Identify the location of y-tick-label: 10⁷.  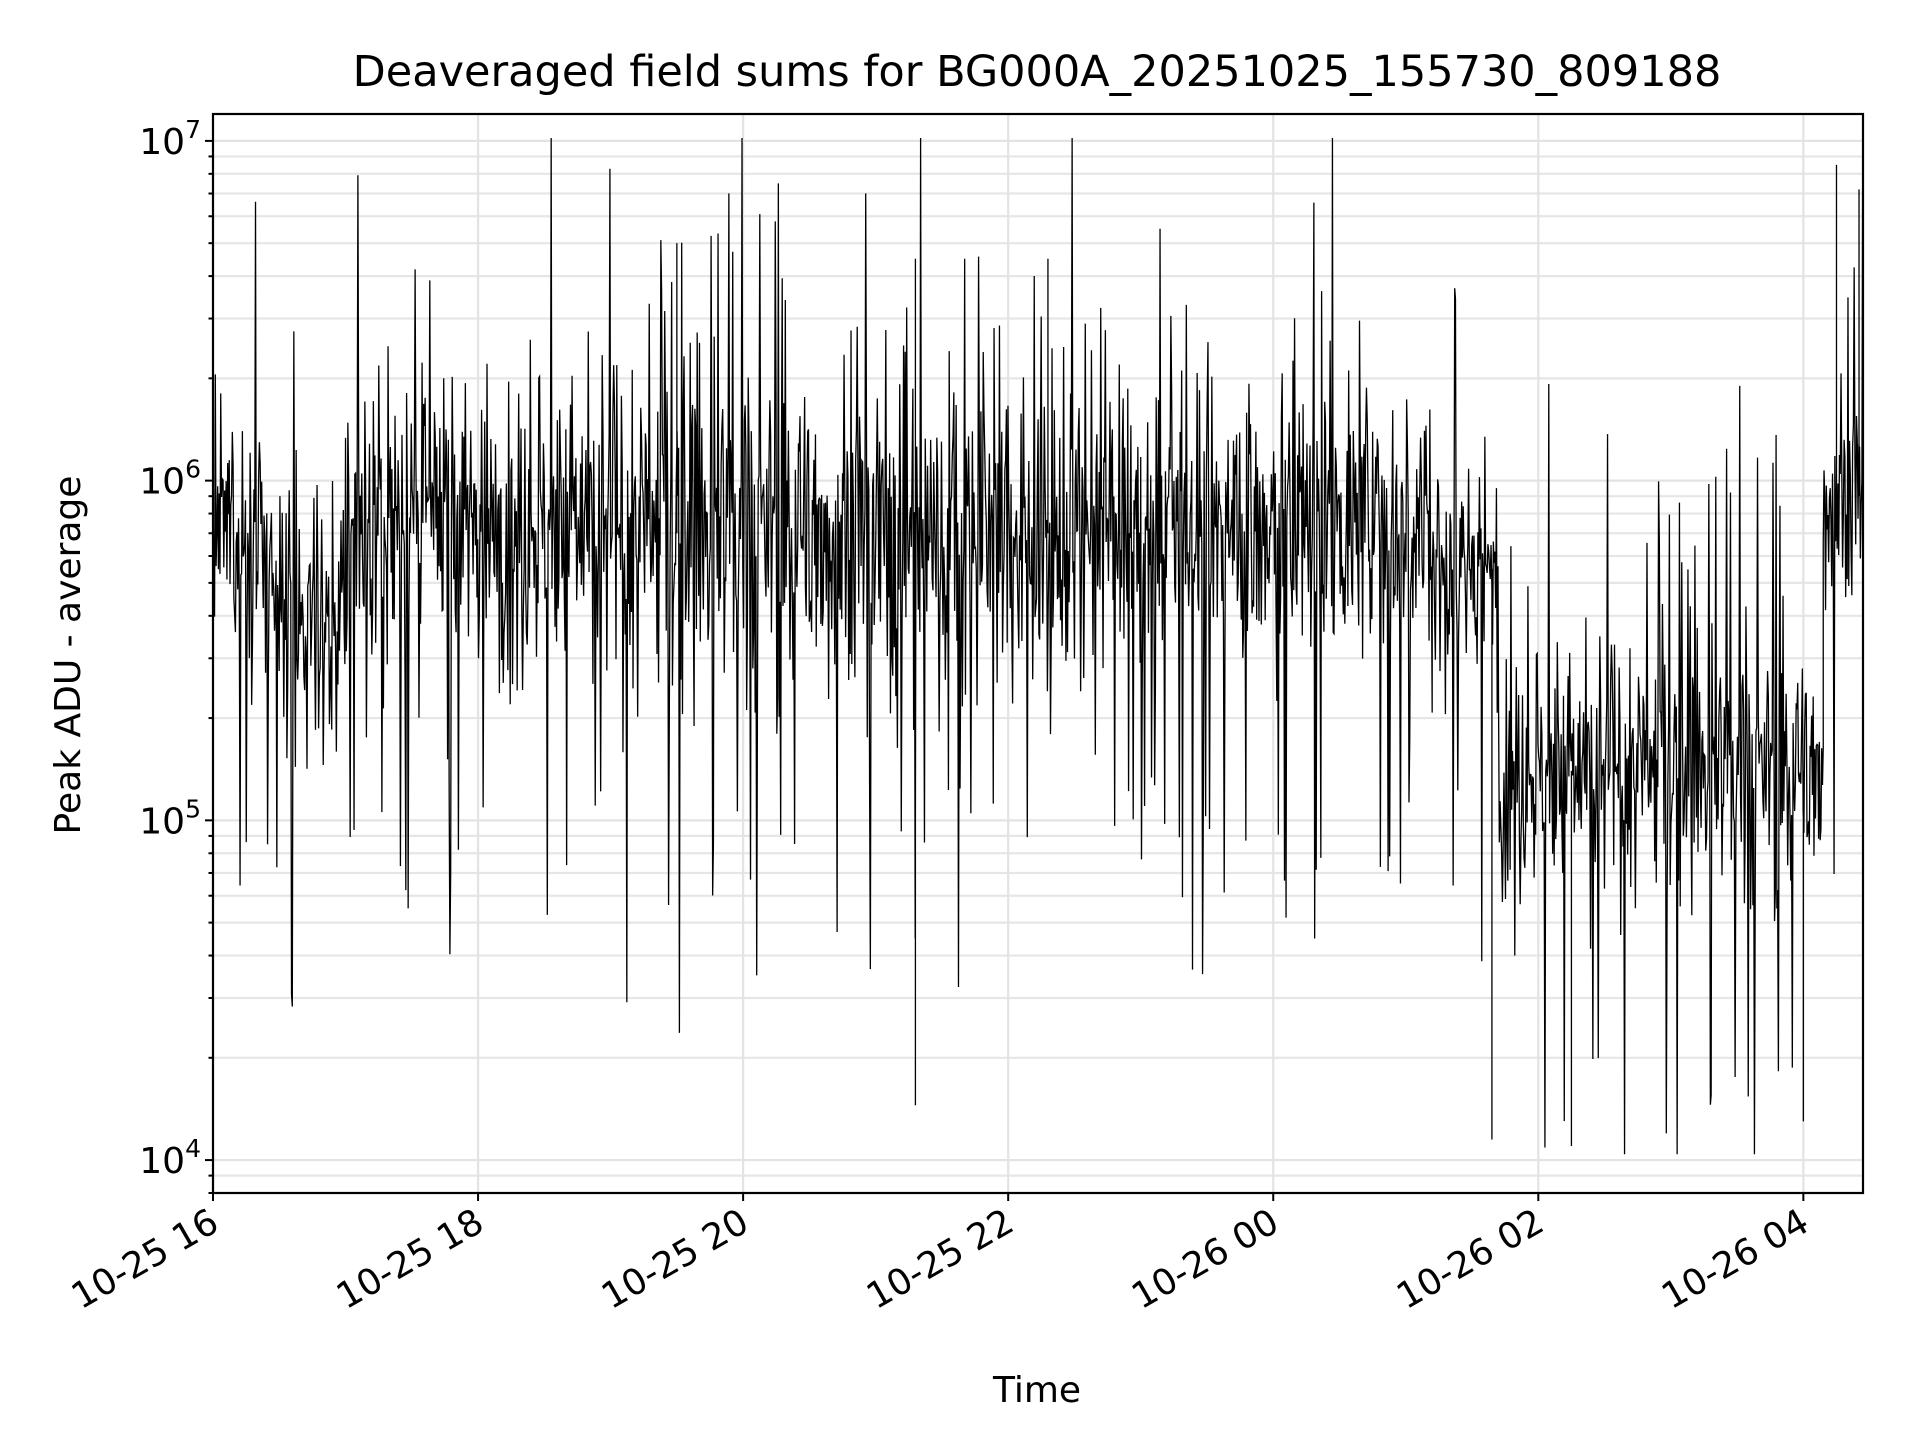
(170, 139).